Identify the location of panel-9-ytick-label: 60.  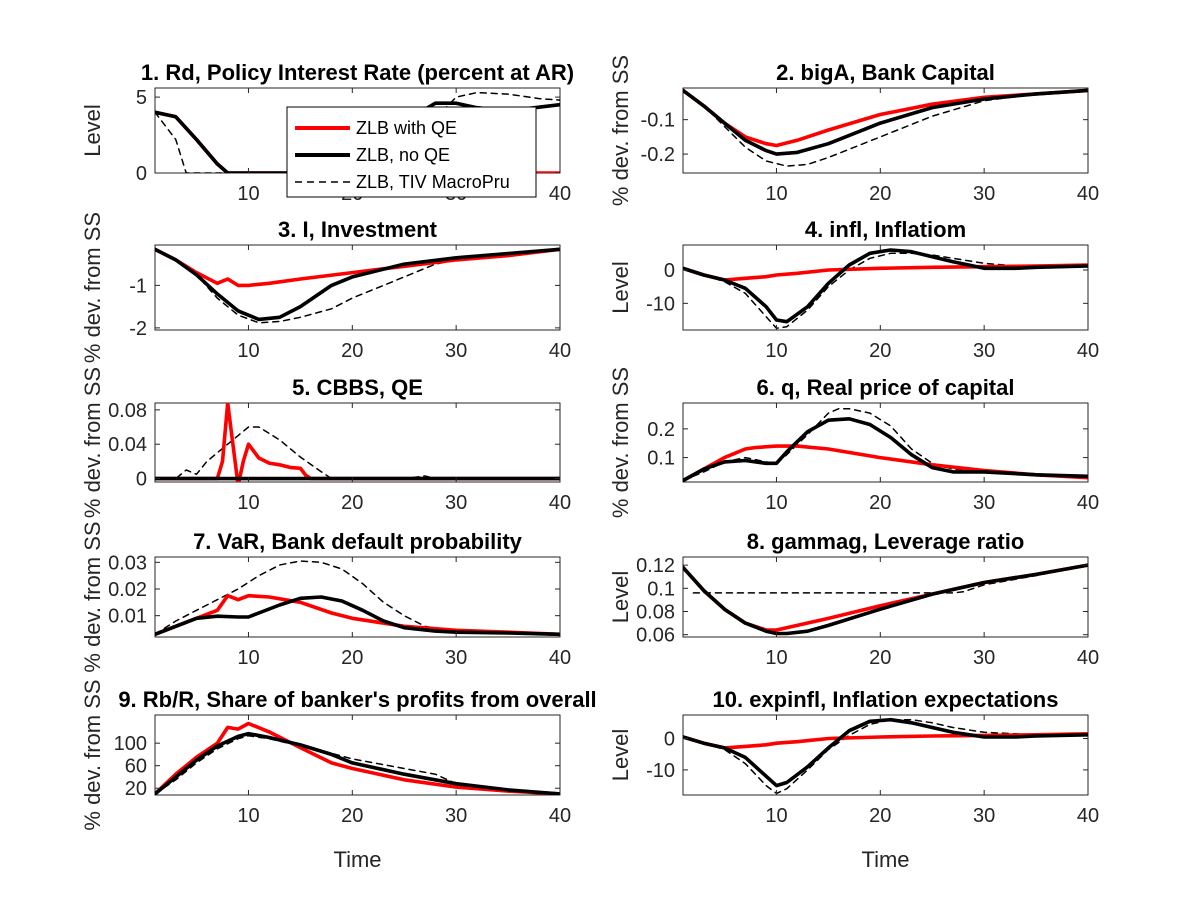
(136, 767).